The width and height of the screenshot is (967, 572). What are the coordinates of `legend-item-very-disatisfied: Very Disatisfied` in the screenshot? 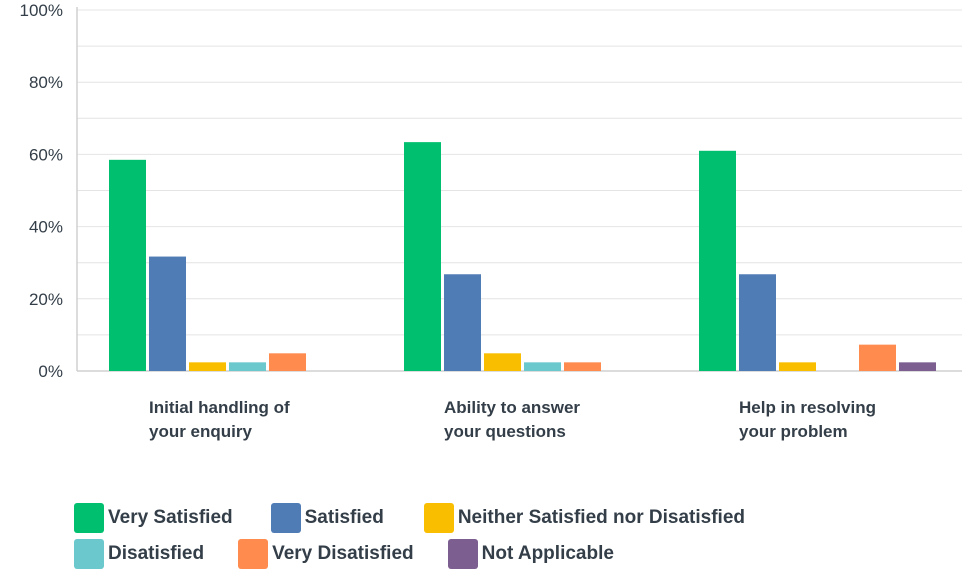 It's located at (326, 554).